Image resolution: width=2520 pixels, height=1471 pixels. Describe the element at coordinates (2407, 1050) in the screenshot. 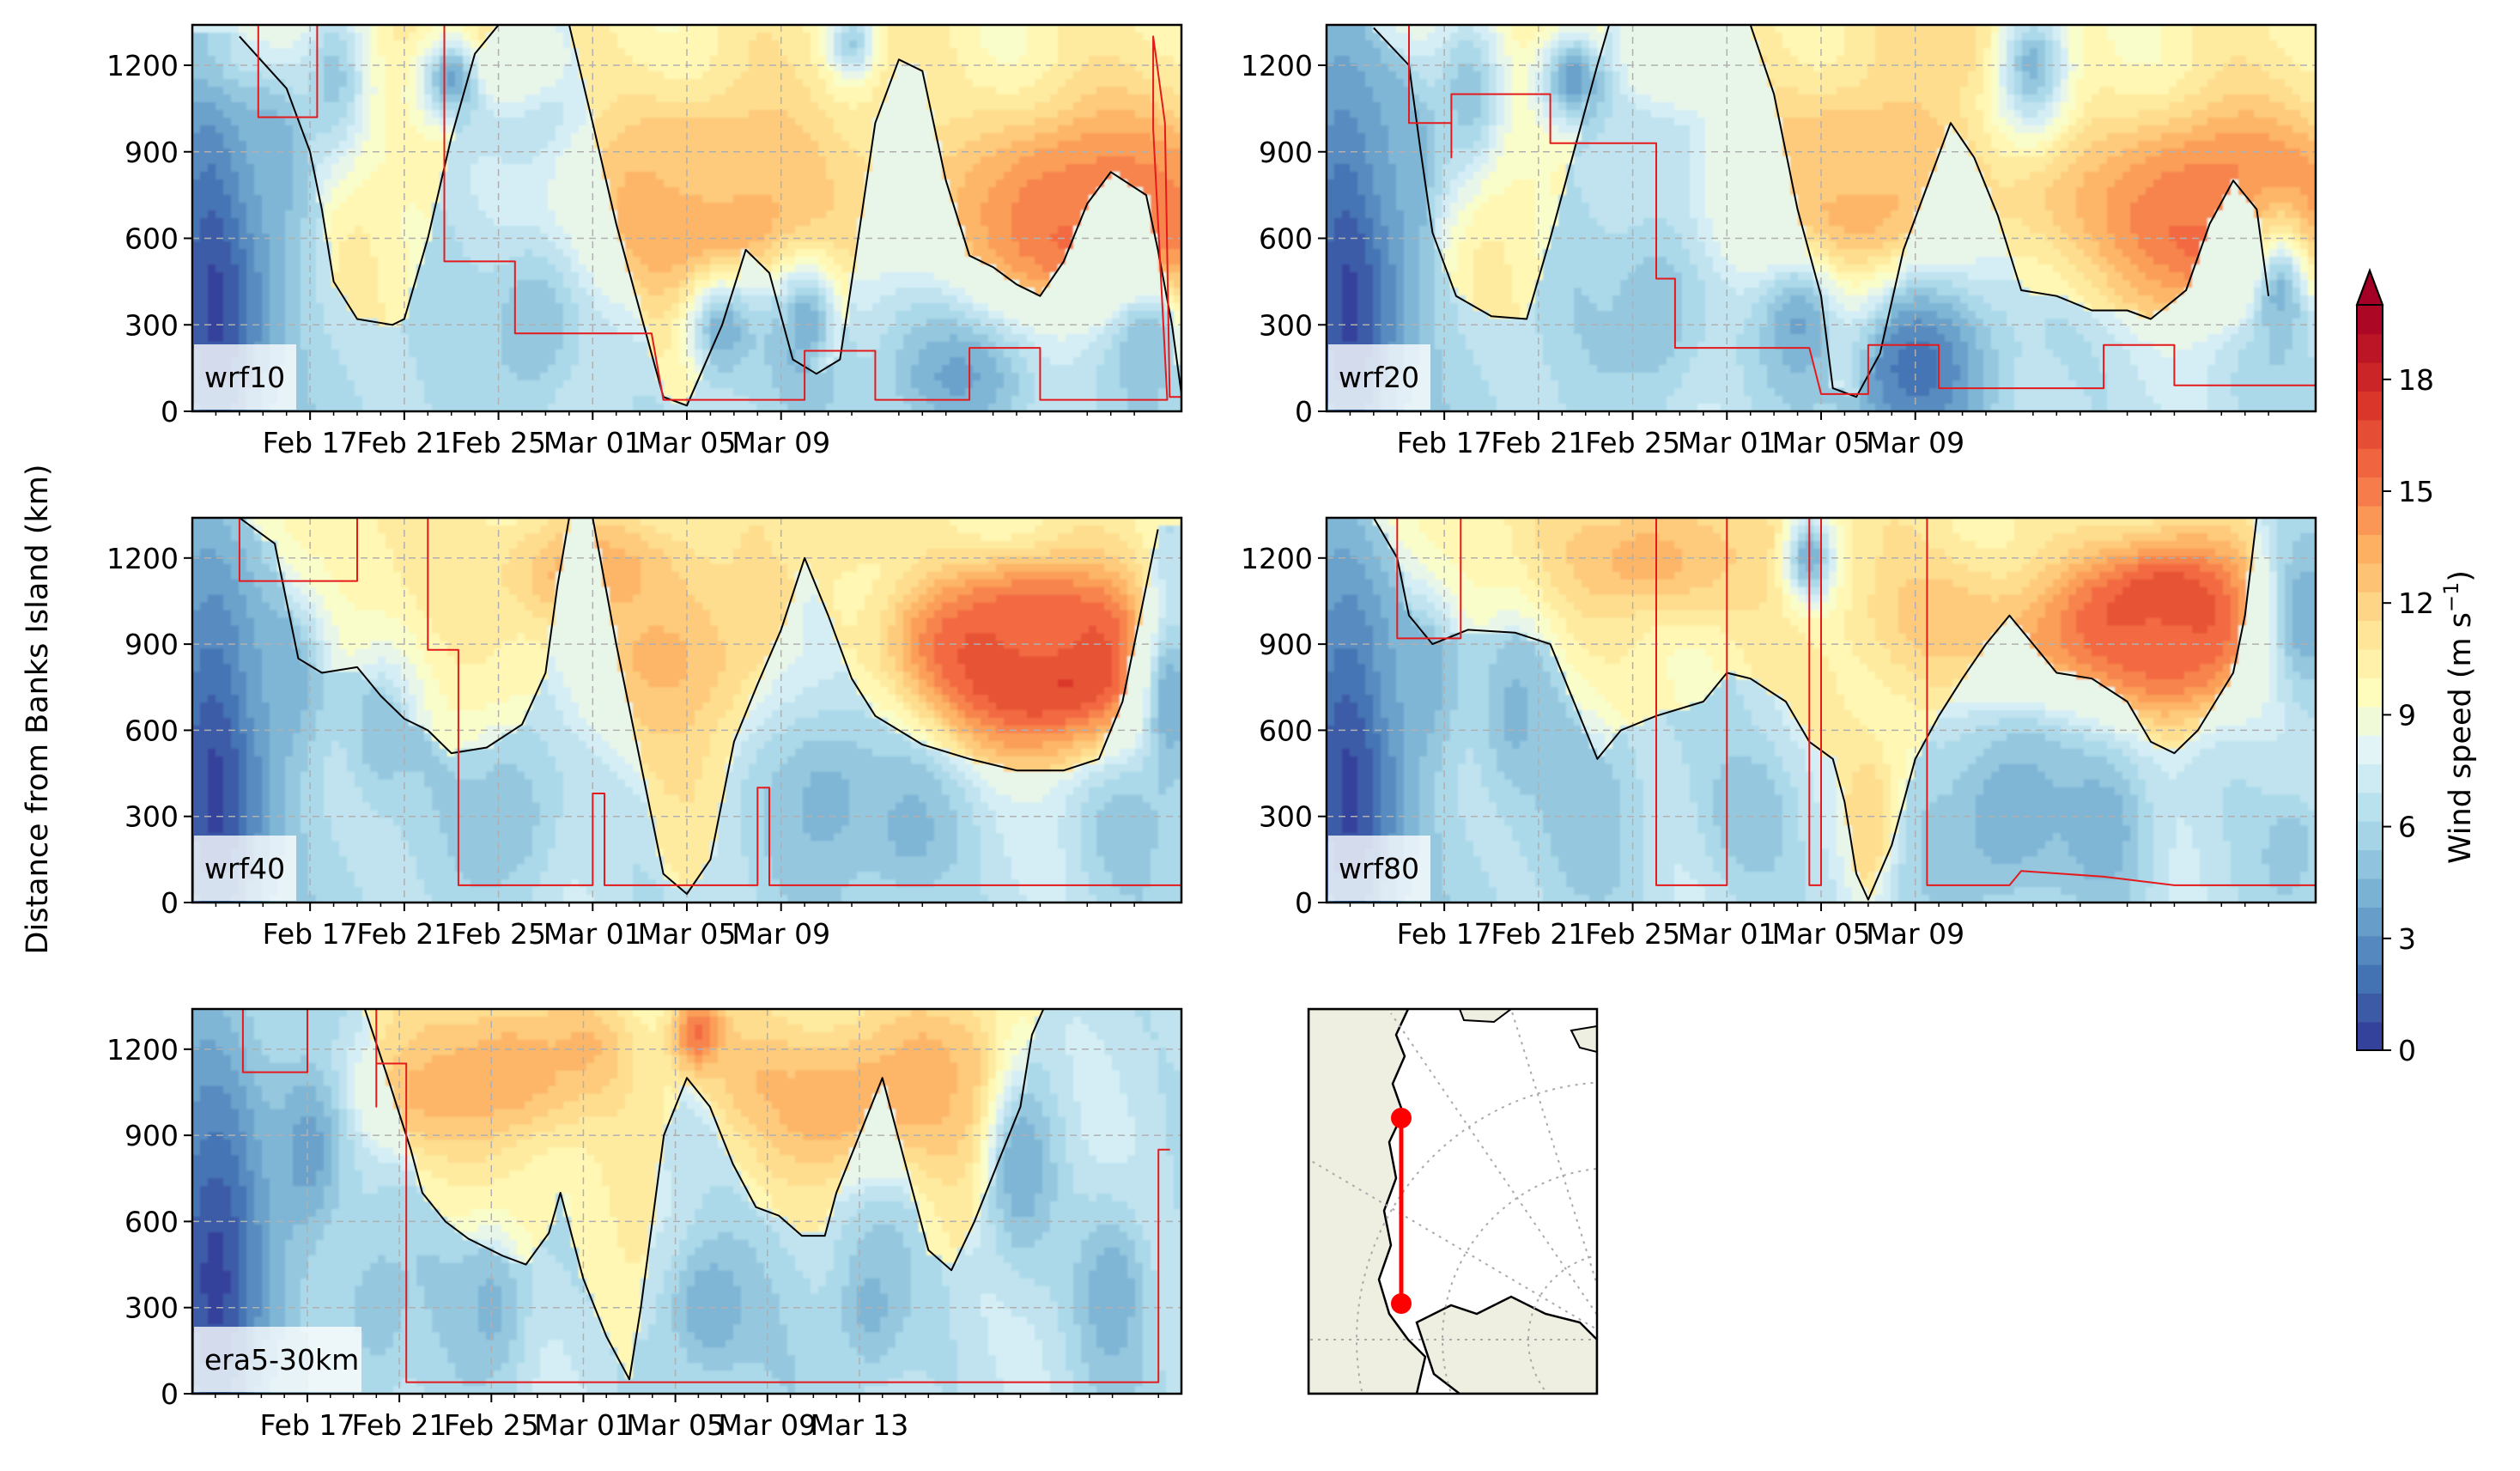

I see `colorbar-tick-label: 0` at that location.